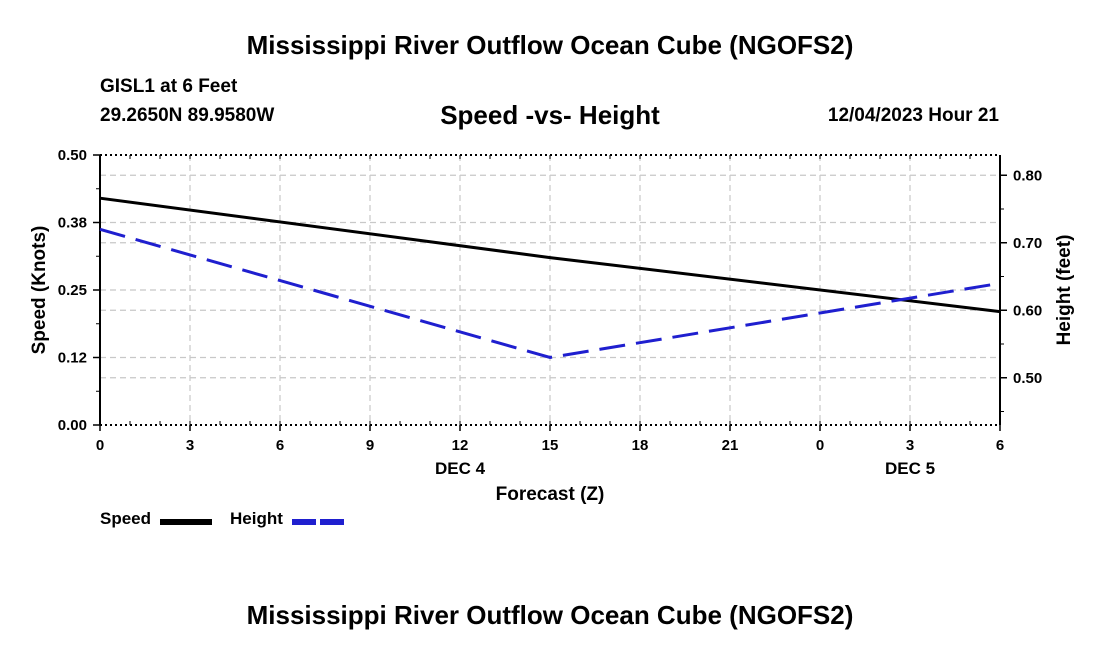 This screenshot has height=650, width=1100. I want to click on y2-tick-label: 0.80, so click(1027, 175).